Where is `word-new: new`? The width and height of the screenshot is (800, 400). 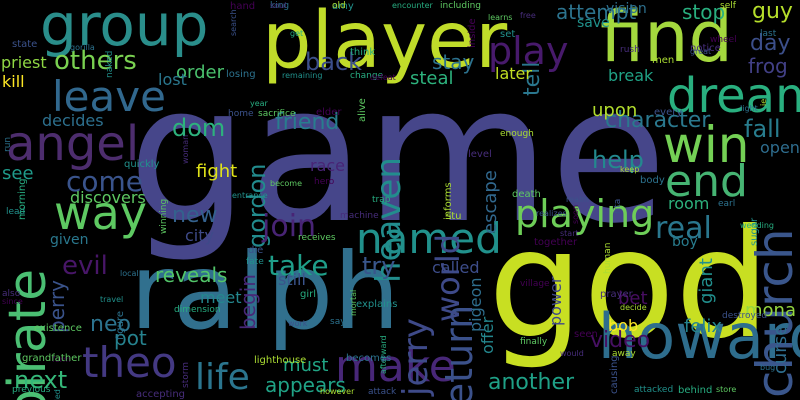
word-new: new is located at coordinates (195, 215).